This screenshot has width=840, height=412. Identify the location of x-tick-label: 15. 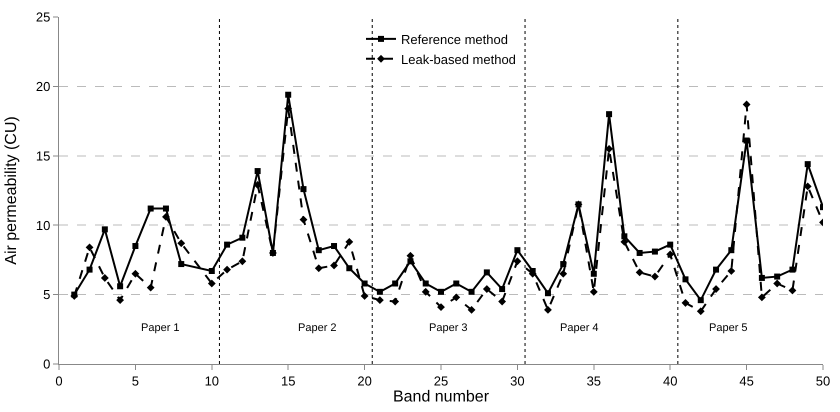
(288, 381).